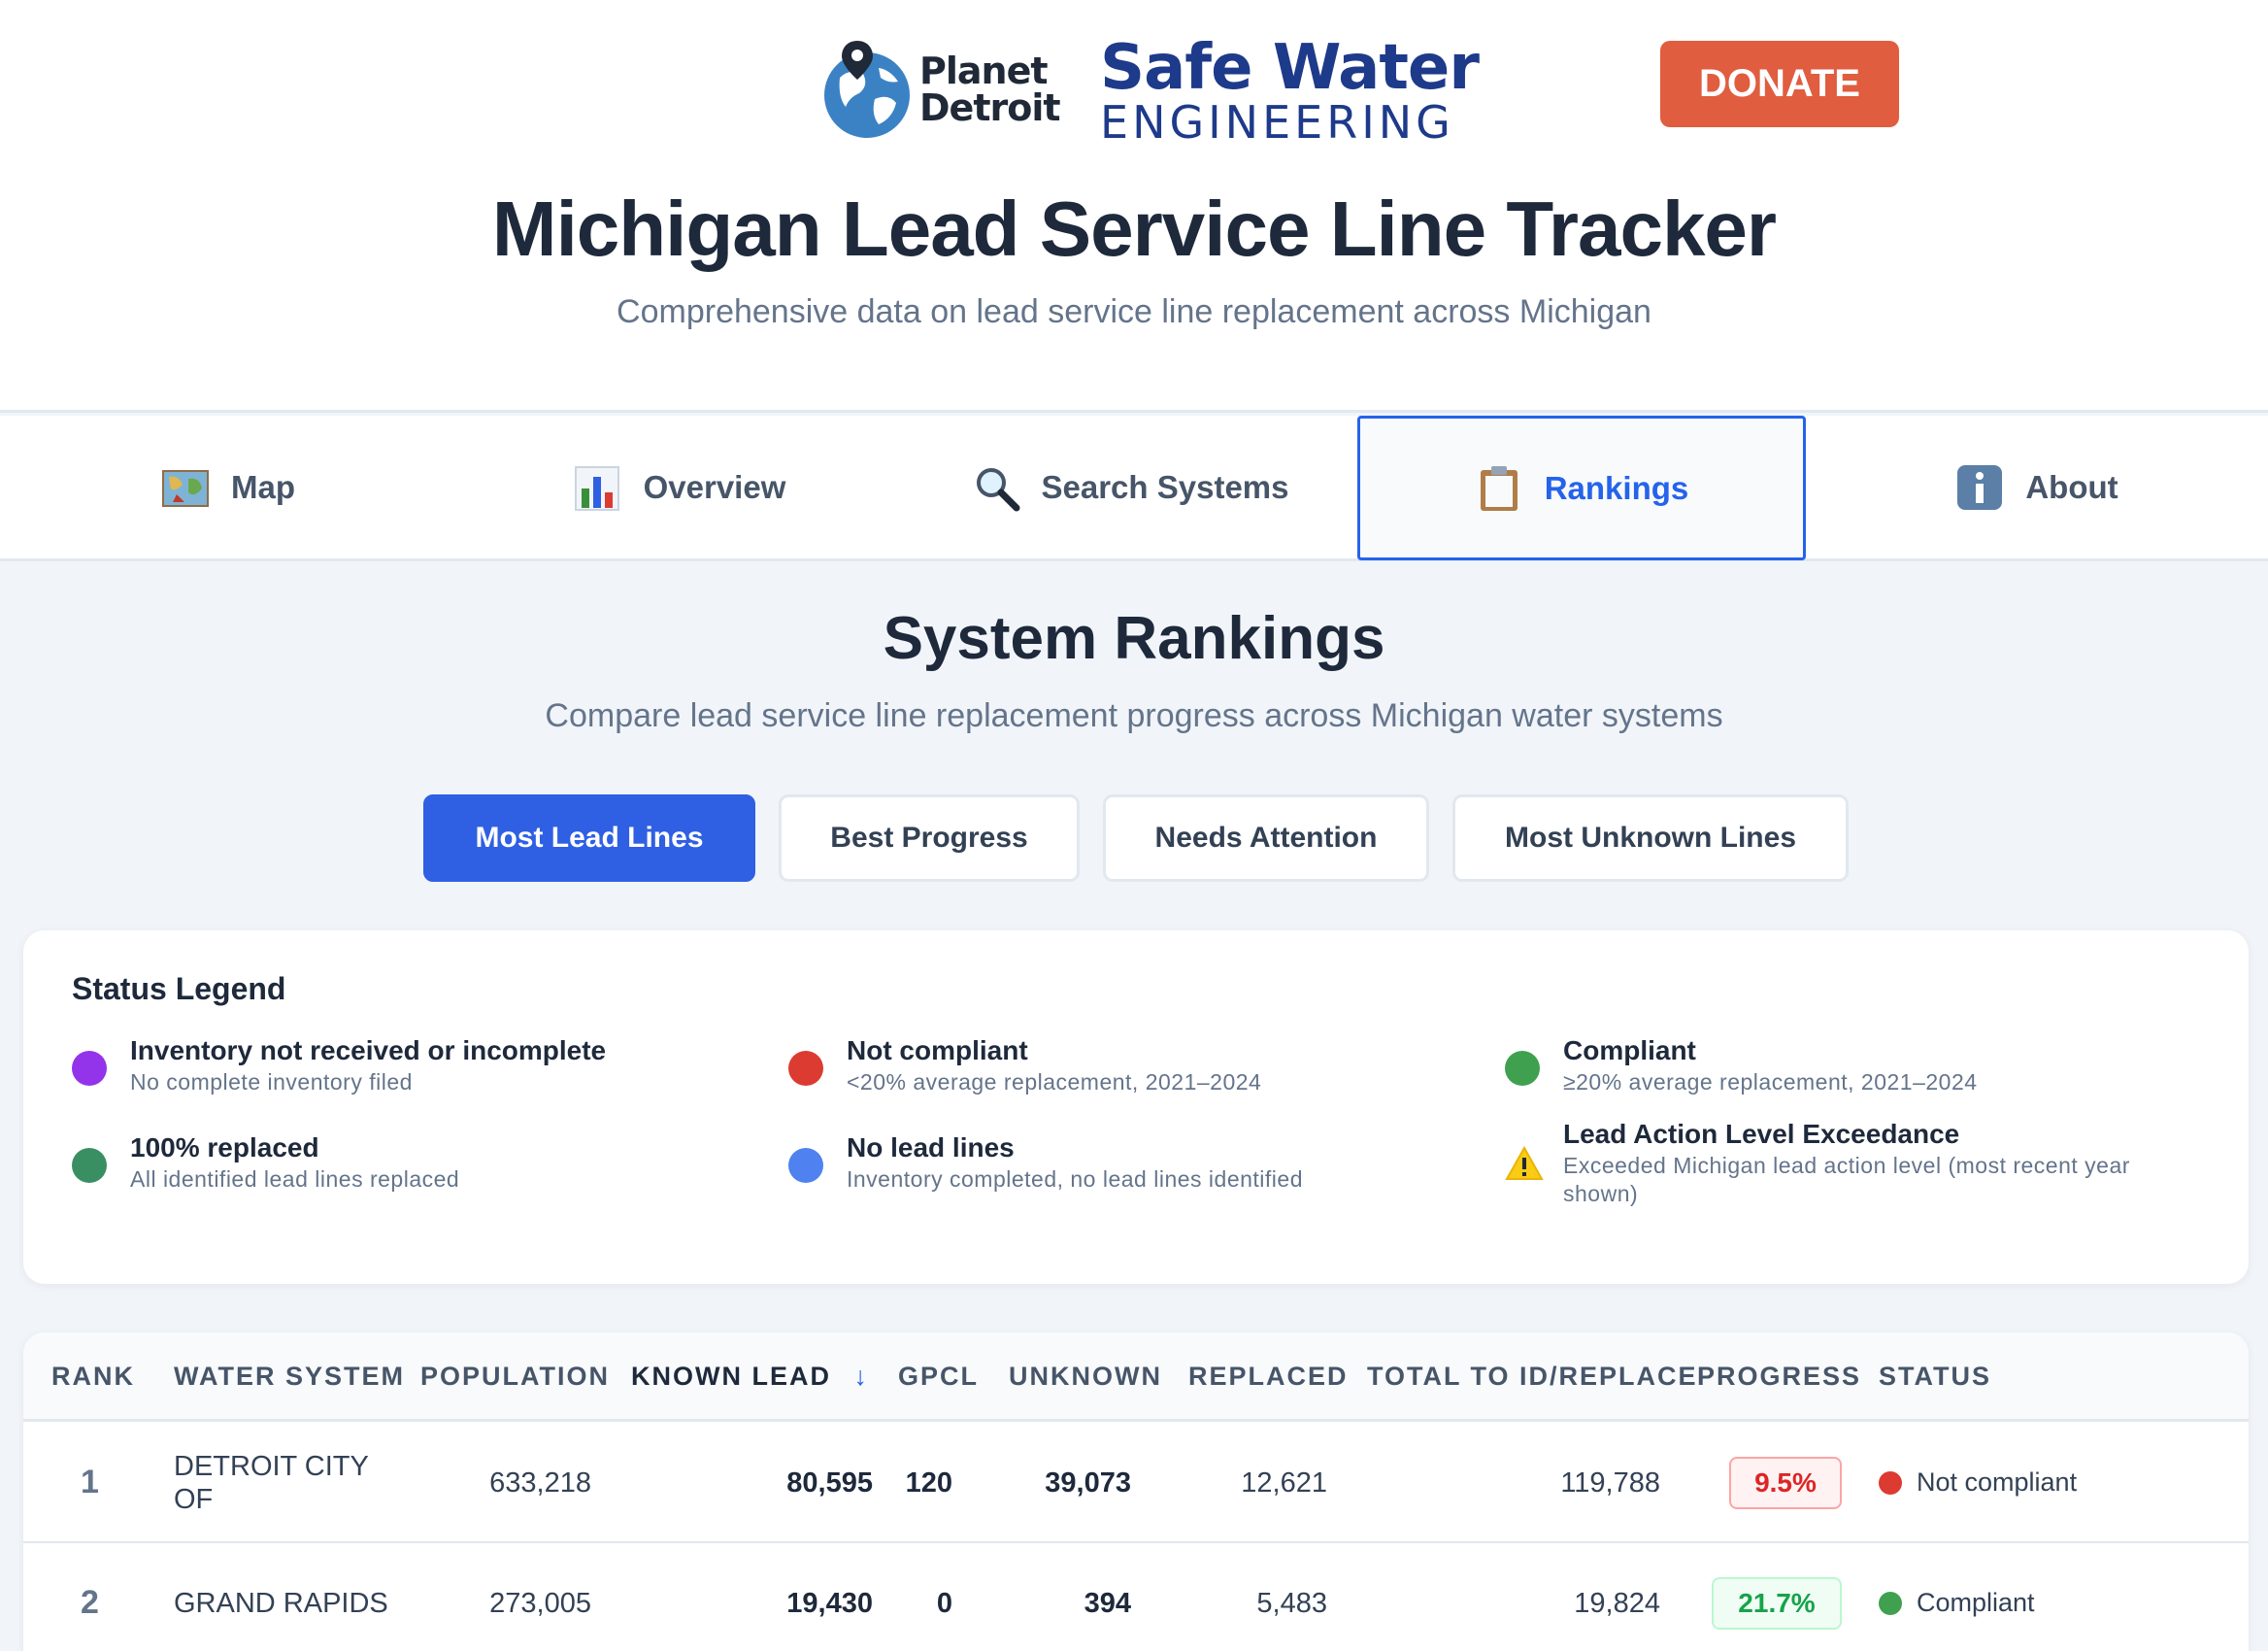  Describe the element at coordinates (1290, 68) in the screenshot. I see `safe-water-line1: Safe Water` at that location.